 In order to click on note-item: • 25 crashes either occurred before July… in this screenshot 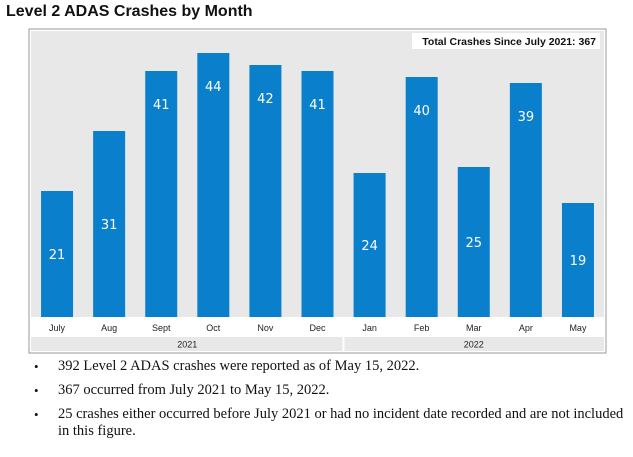, I will do `click(331, 423)`.